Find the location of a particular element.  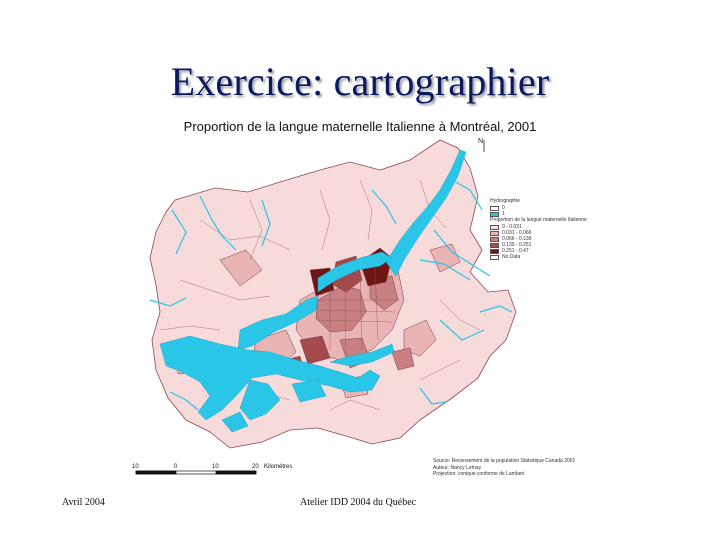

legend-label: No Data is located at coordinates (511, 257).